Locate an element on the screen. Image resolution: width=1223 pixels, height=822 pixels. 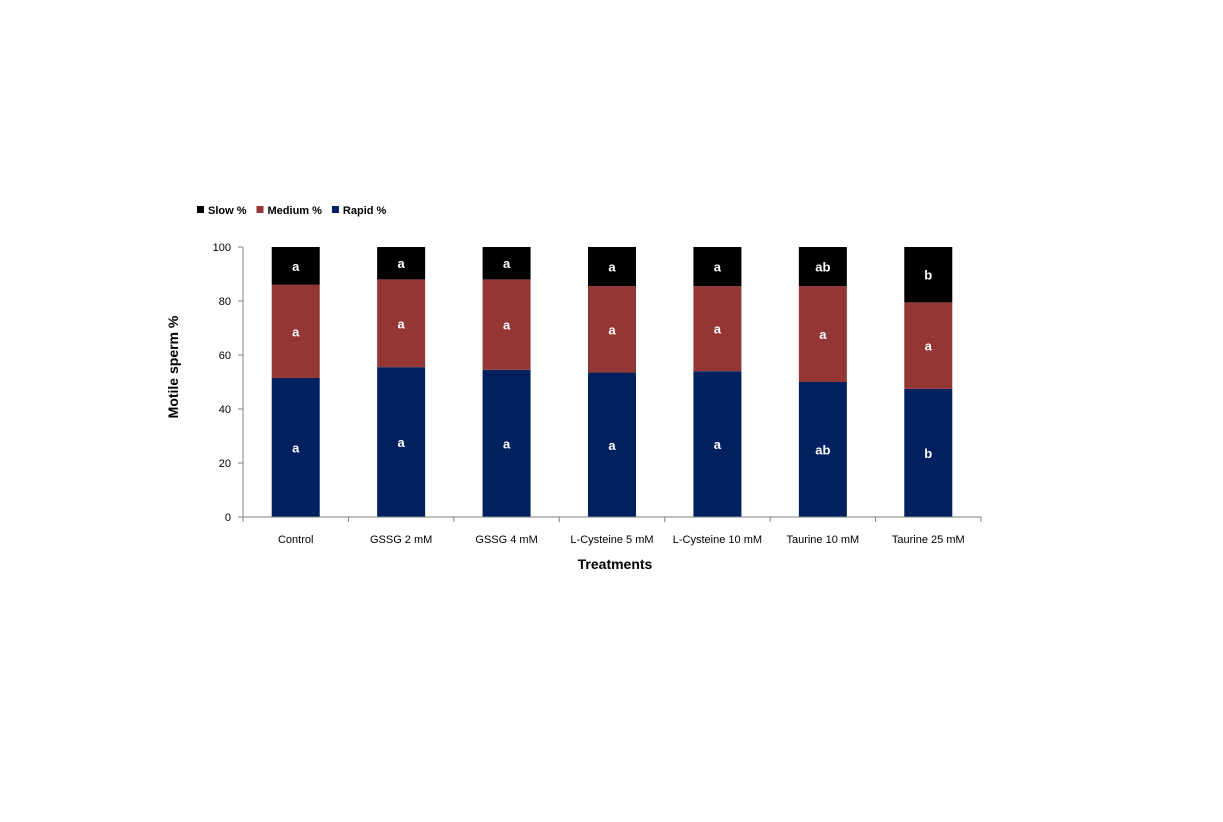
bar-slow-taurine-10-mm is located at coordinates (822, 267).